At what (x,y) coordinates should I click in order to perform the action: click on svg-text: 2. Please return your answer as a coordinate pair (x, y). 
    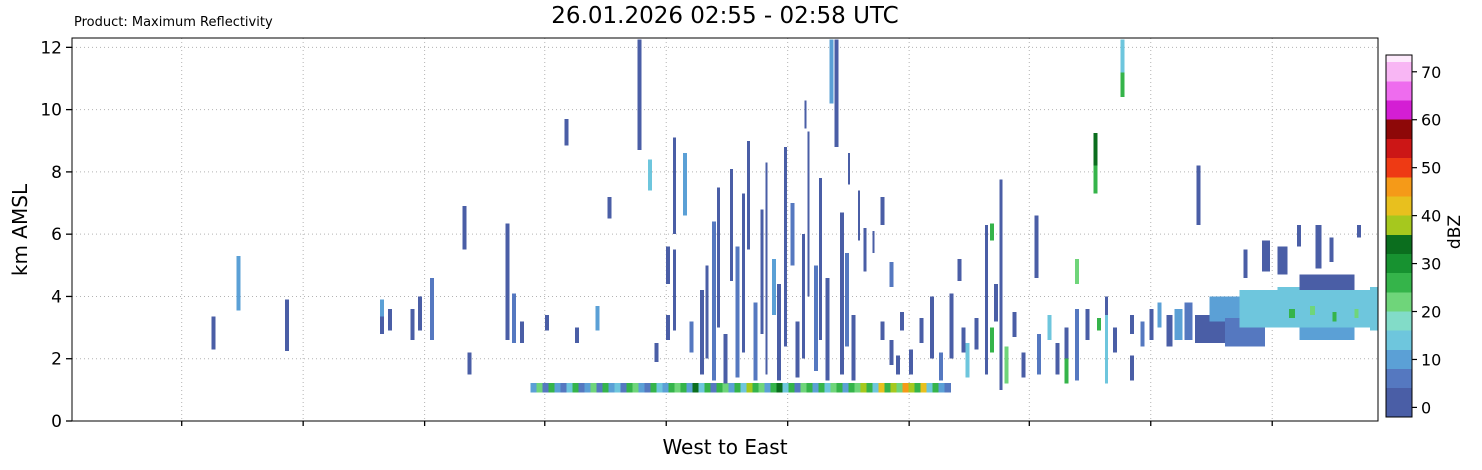
    Looking at the image, I should click on (56, 360).